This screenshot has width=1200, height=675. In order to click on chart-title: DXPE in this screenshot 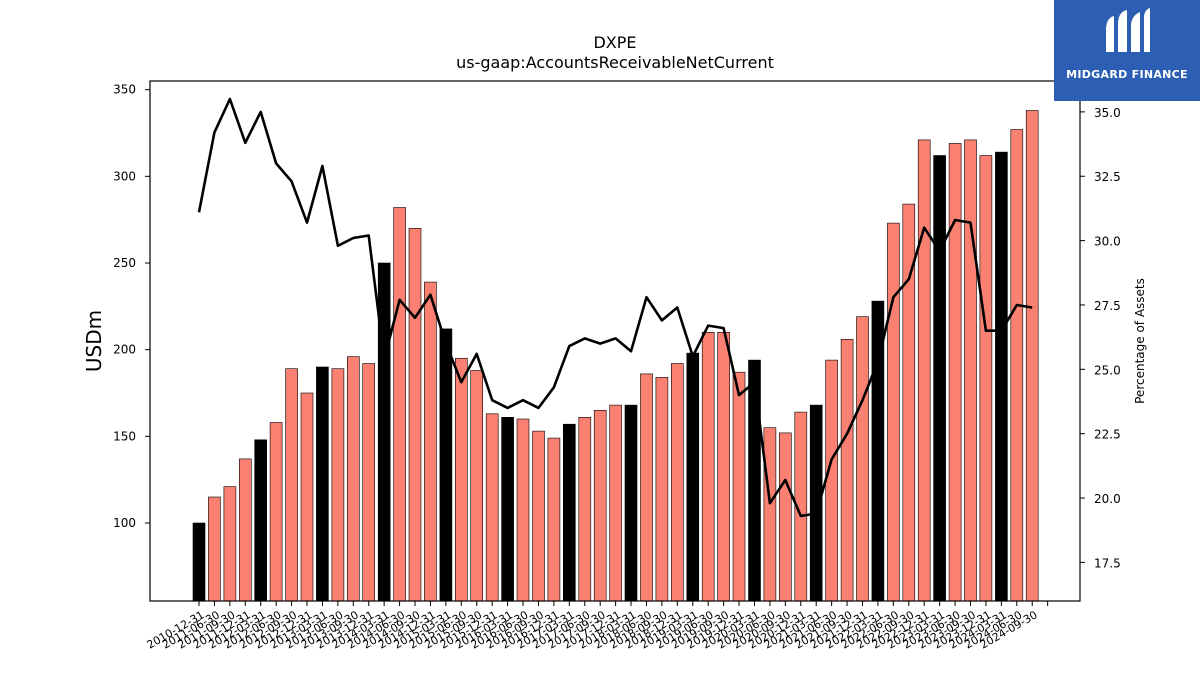, I will do `click(614, 42)`.